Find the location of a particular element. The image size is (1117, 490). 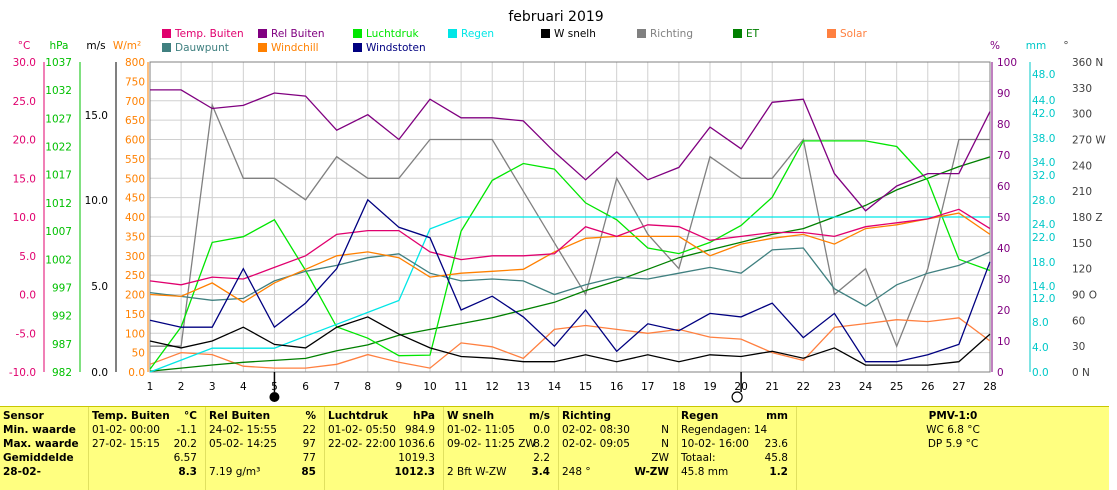

axis-solar-tick-5: 550 is located at coordinates (135, 160).